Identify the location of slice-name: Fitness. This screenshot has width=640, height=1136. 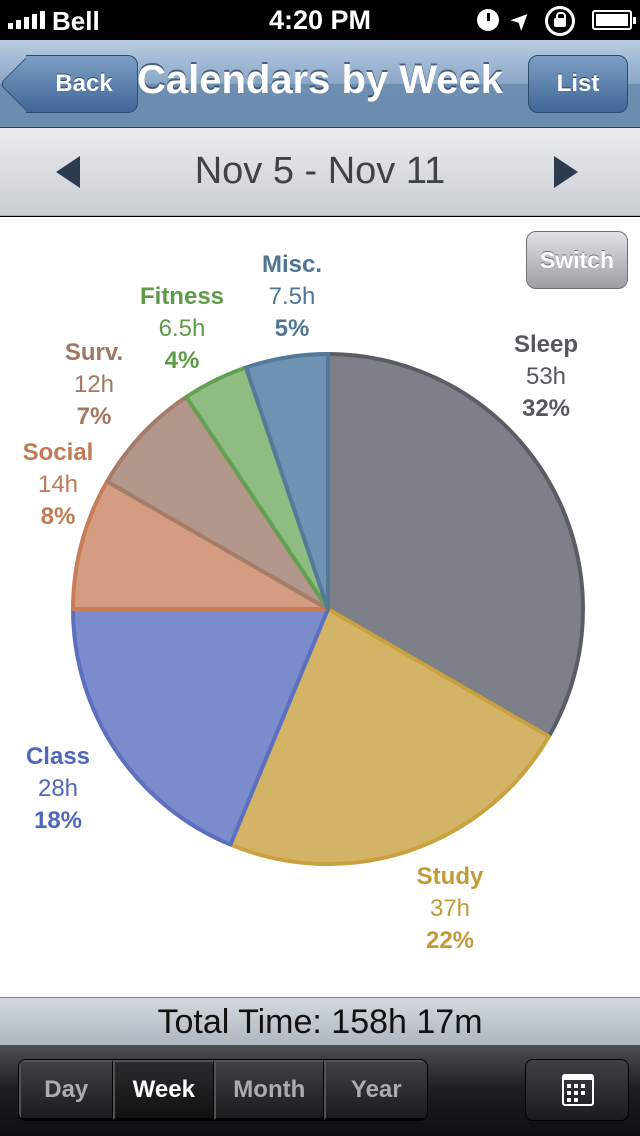
(182, 296).